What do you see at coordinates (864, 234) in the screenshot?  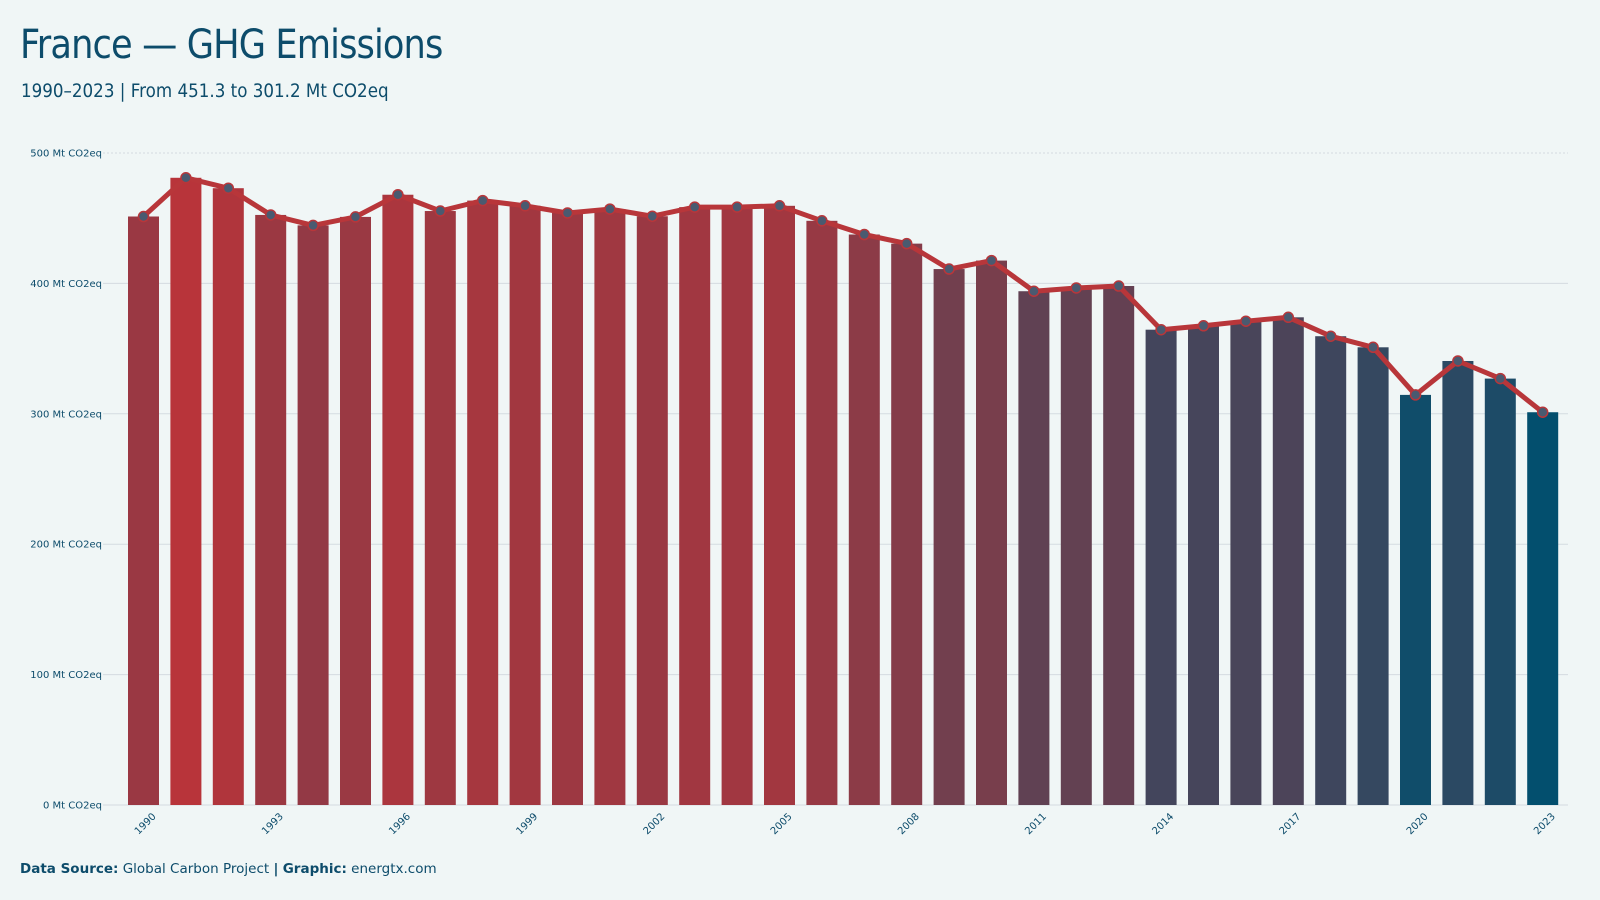 I see `marker-2007` at bounding box center [864, 234].